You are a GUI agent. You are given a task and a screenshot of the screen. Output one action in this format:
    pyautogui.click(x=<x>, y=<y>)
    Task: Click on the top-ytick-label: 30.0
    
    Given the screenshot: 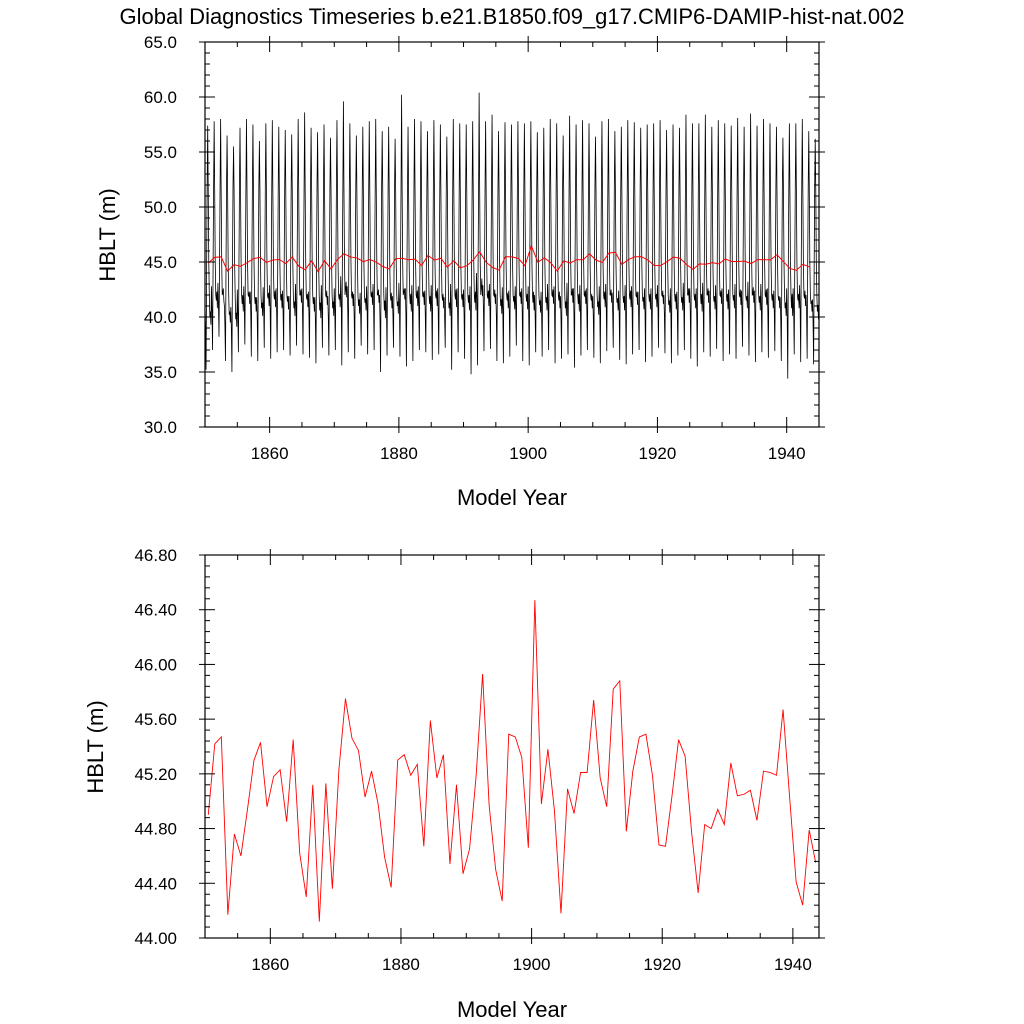 What is the action you would take?
    pyautogui.click(x=160, y=427)
    